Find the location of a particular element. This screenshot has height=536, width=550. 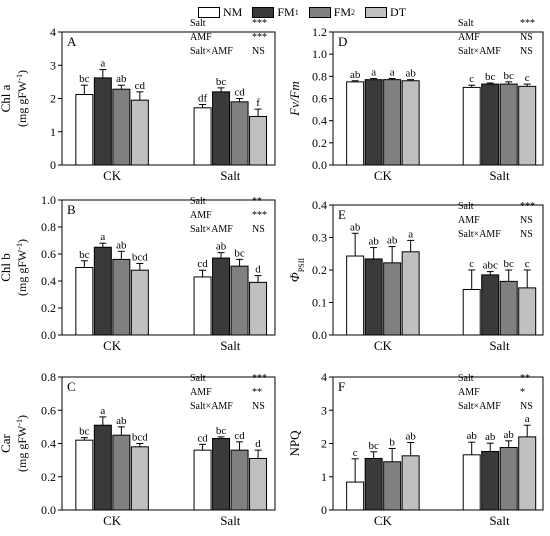

panel-a-letter: cd is located at coordinates (140, 86).